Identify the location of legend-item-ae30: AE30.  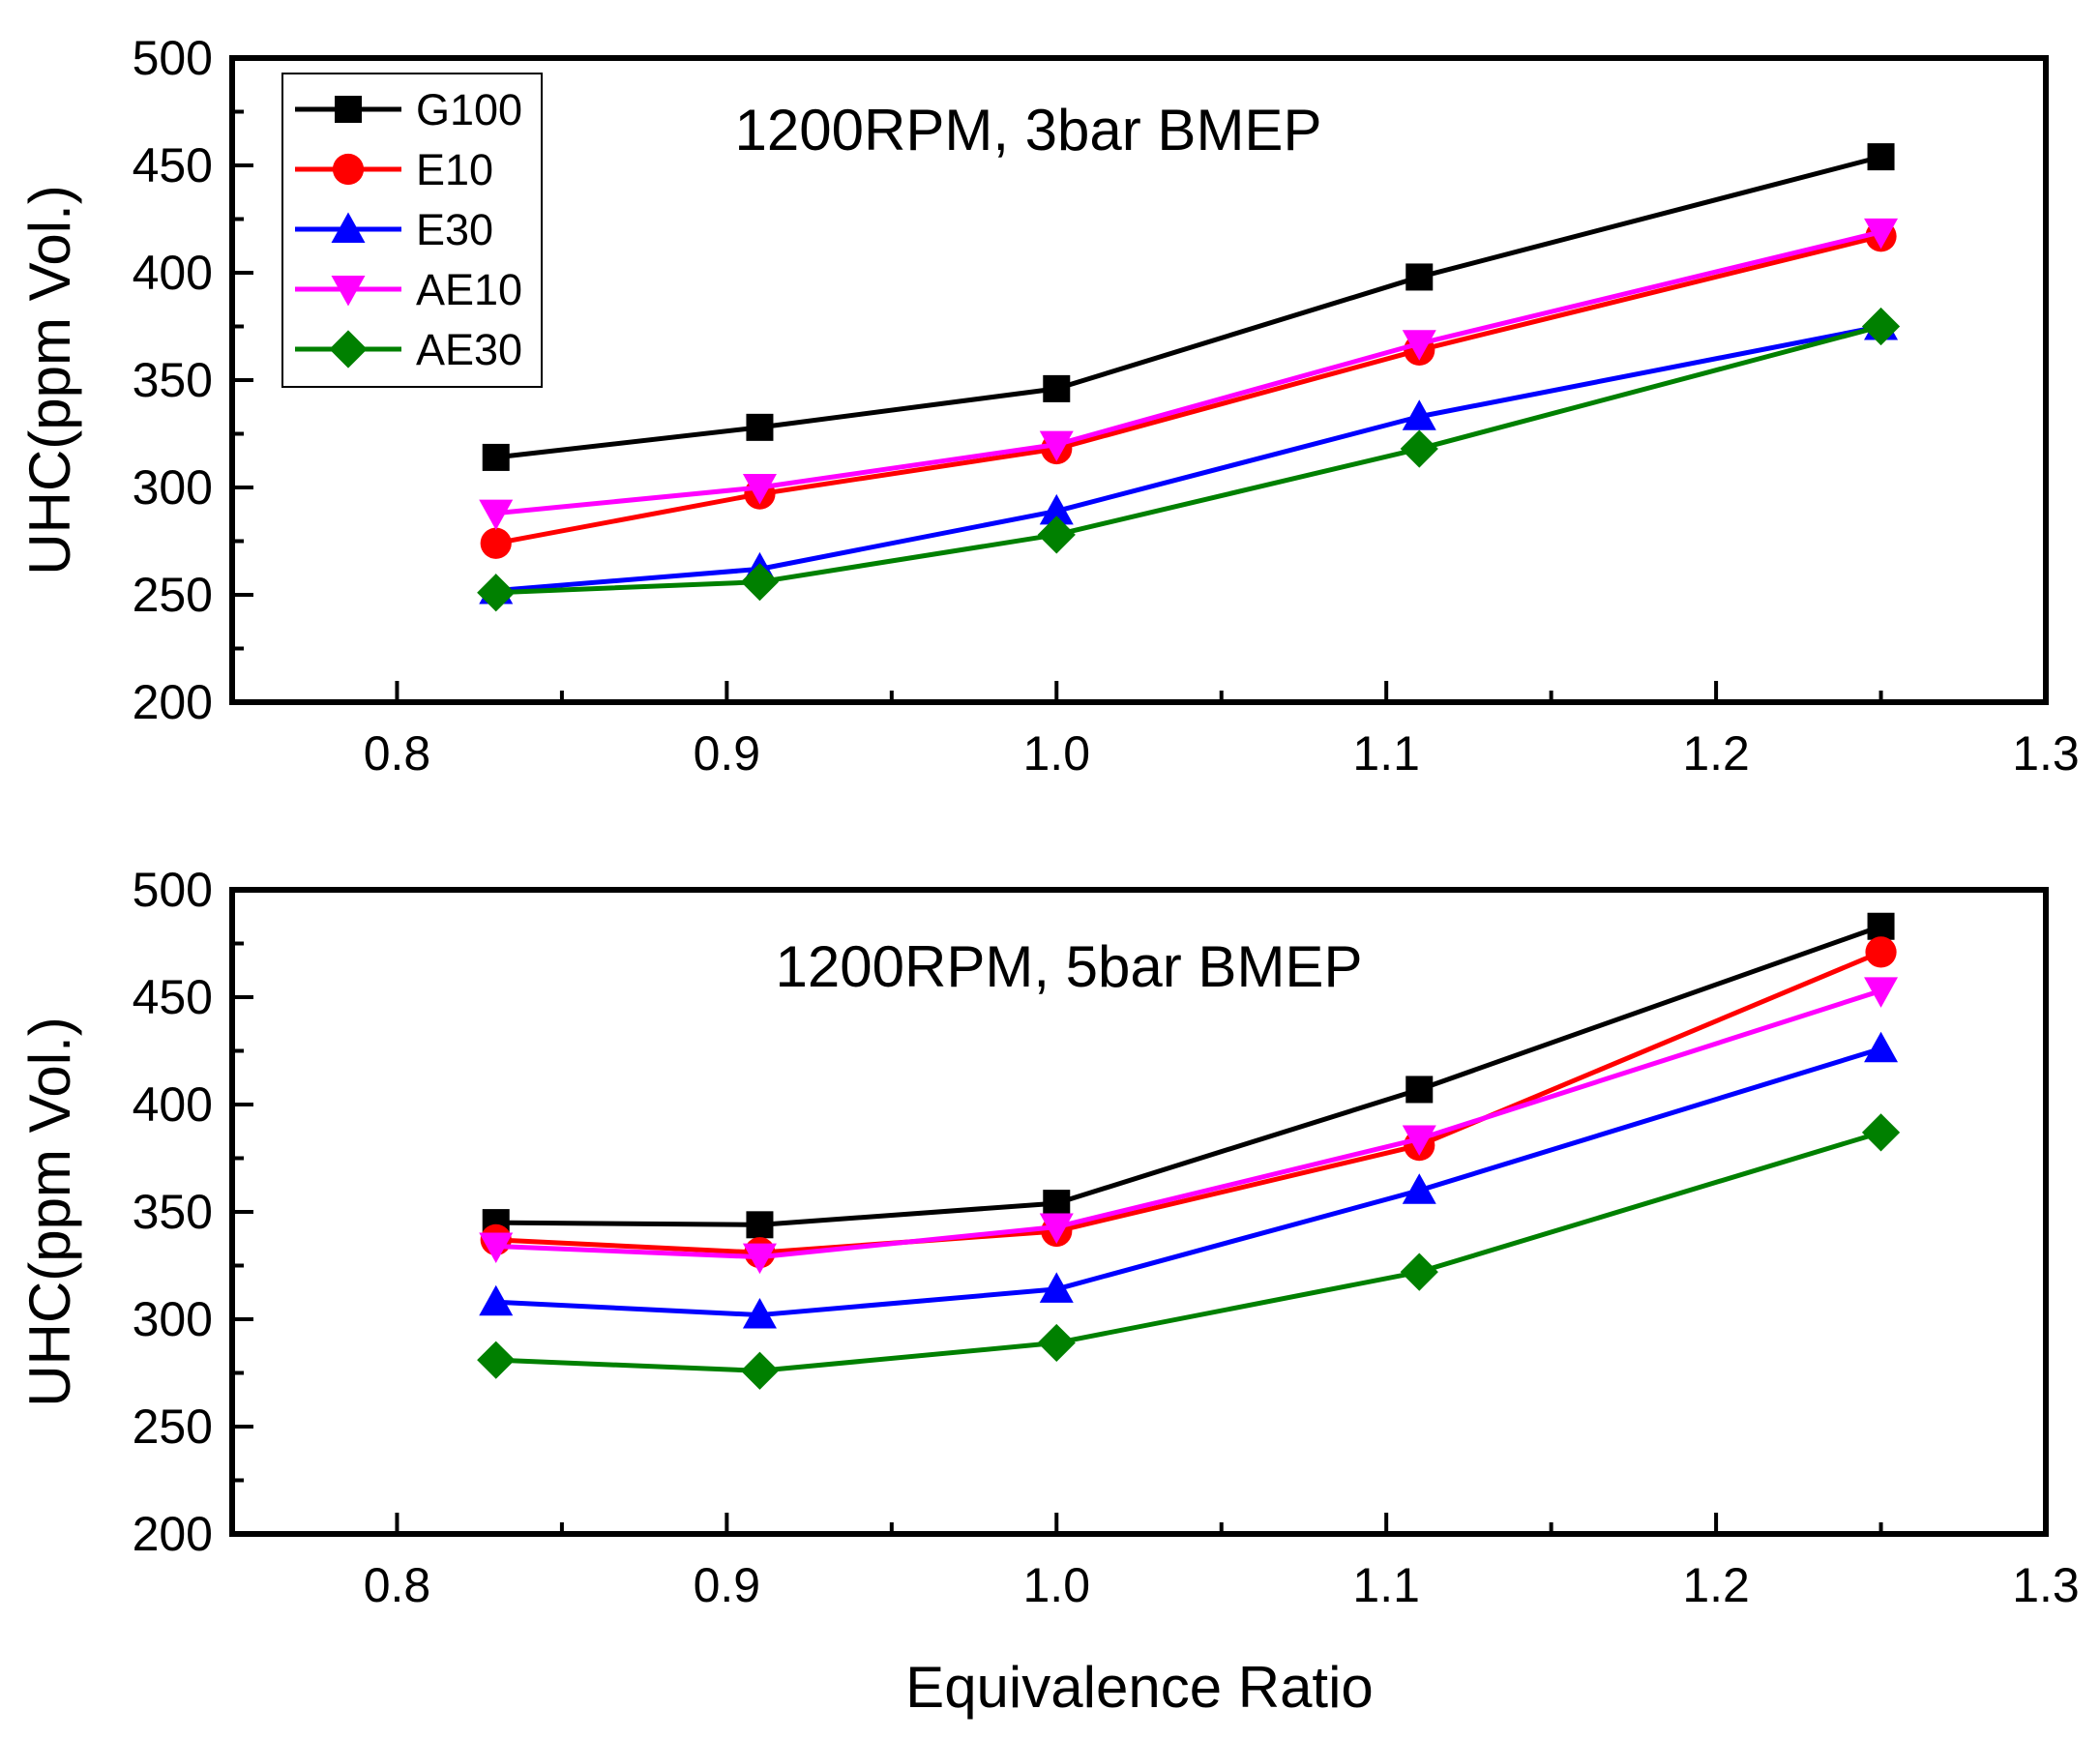
(408, 349).